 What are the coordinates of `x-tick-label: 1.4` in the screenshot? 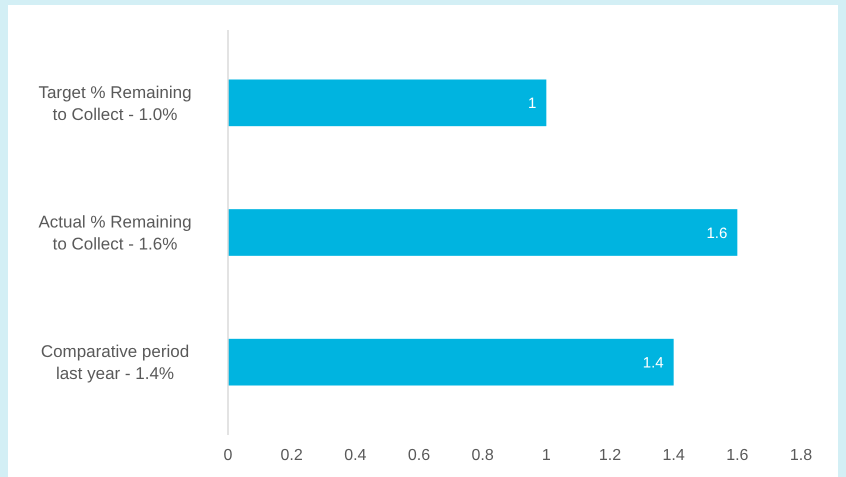 It's located at (673, 455).